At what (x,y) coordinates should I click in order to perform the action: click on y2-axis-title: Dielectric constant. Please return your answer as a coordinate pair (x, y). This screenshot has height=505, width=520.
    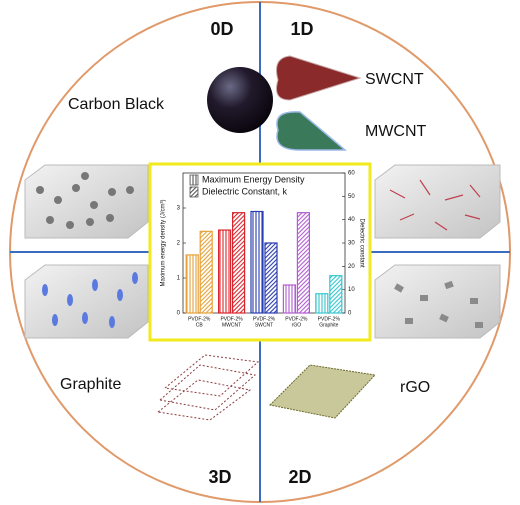
    Looking at the image, I should click on (361, 242).